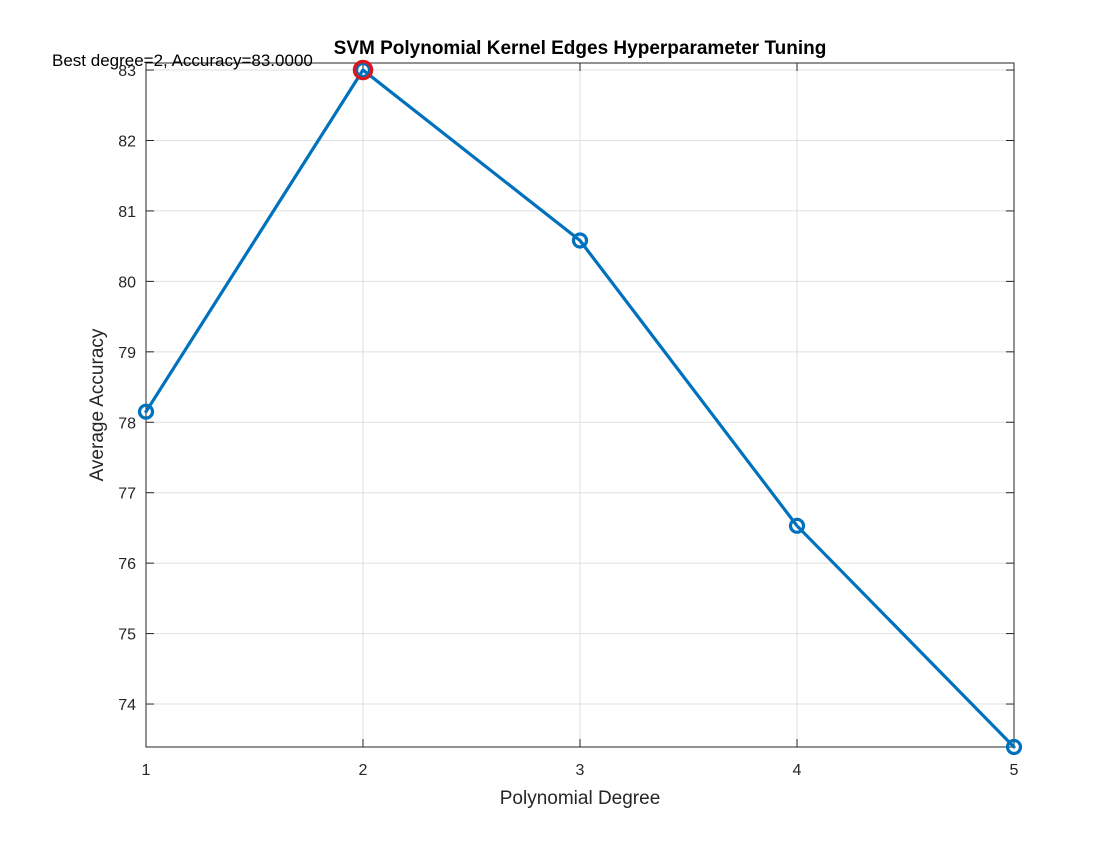  Describe the element at coordinates (127, 564) in the screenshot. I see `y-tick-label: 76` at that location.